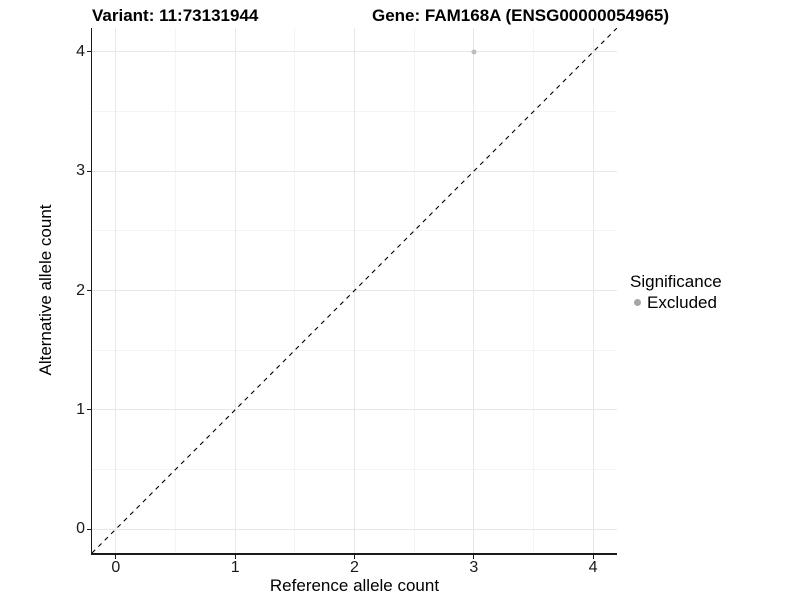 The width and height of the screenshot is (800, 600). I want to click on x-tick-label: 2, so click(354, 567).